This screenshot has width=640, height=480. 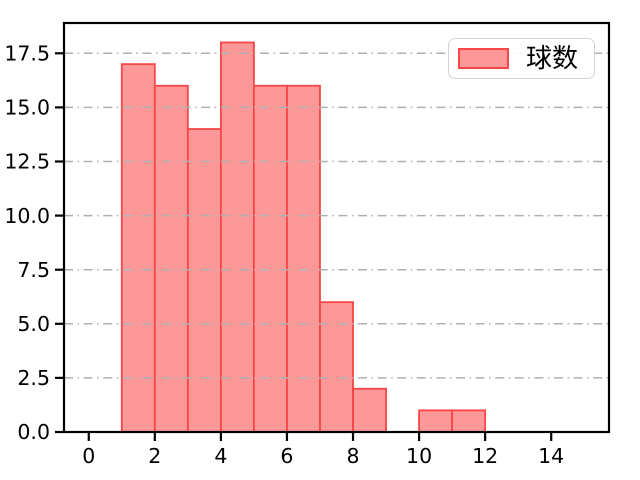 What do you see at coordinates (220, 456) in the screenshot?
I see `x-tick-label: 4` at bounding box center [220, 456].